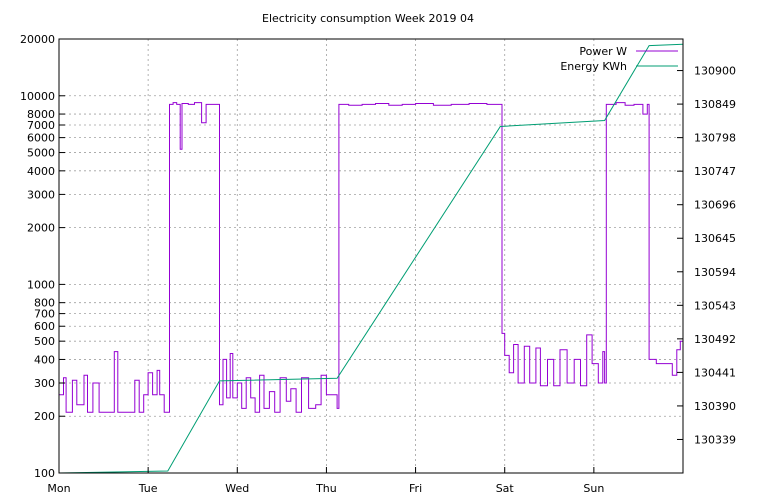  What do you see at coordinates (37, 39) in the screenshot?
I see `y-left-tick-label: 20000` at bounding box center [37, 39].